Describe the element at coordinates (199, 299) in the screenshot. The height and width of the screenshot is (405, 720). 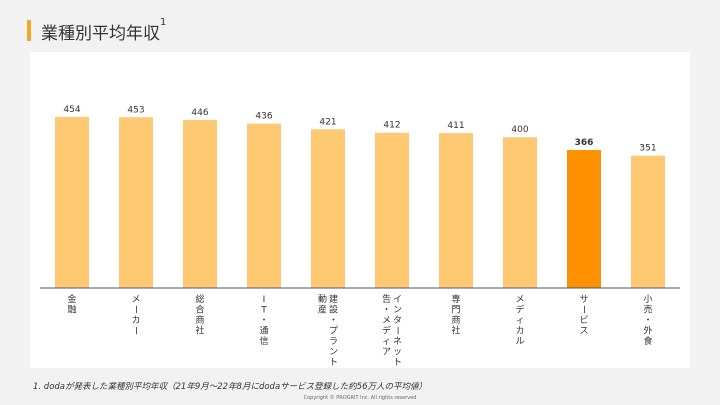
I see `category-label: 総` at that location.